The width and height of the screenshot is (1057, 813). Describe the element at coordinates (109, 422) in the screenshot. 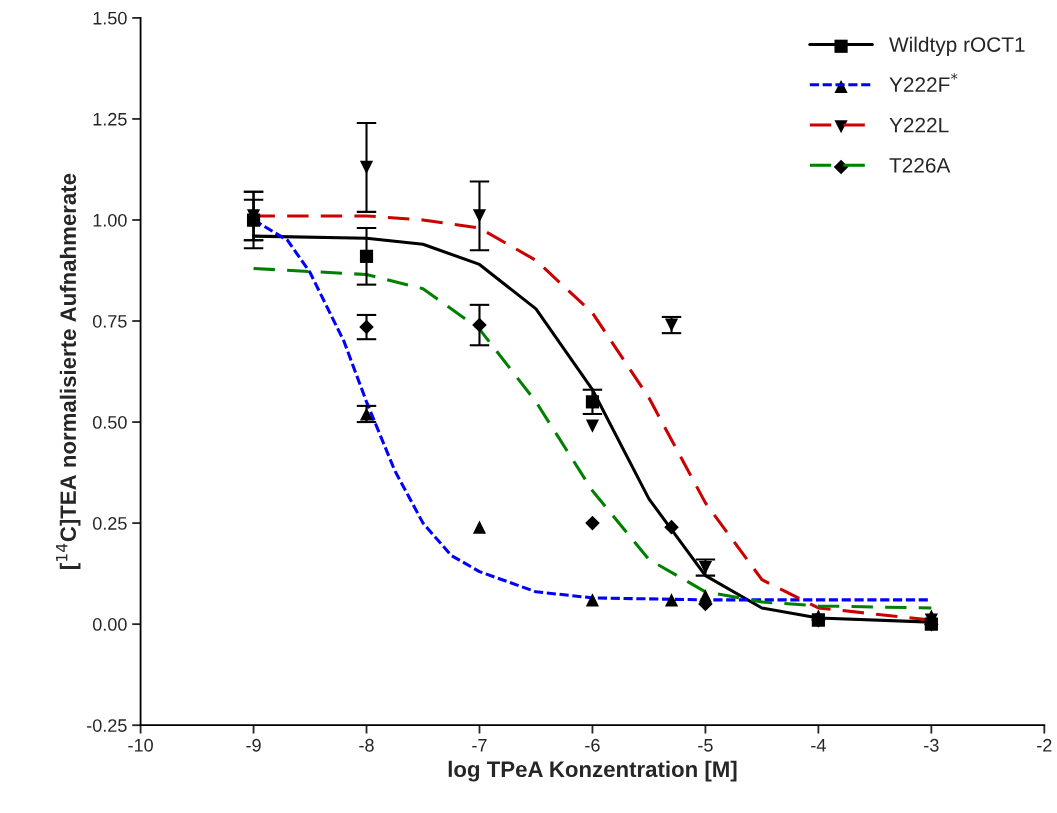

I see `y-tick-label: 0.50` at that location.